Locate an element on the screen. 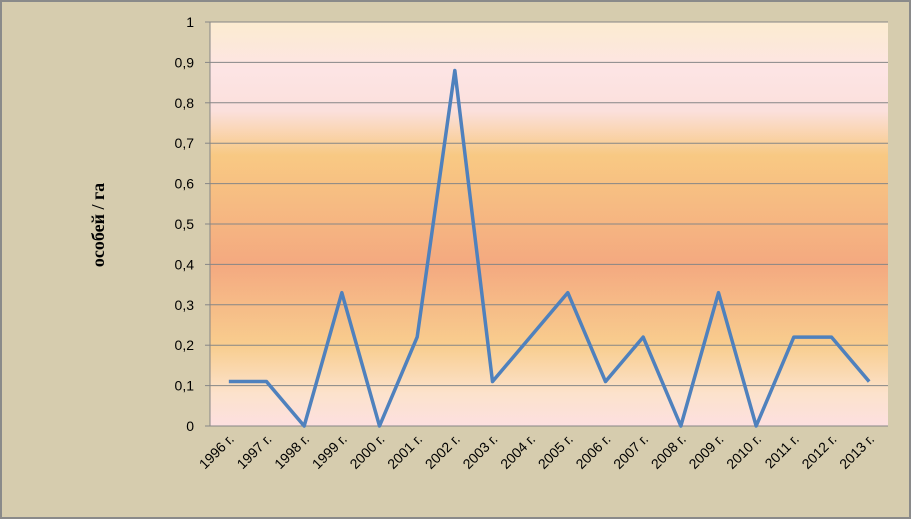 This screenshot has width=911, height=519. y-tick-label: 0 is located at coordinates (190, 426).